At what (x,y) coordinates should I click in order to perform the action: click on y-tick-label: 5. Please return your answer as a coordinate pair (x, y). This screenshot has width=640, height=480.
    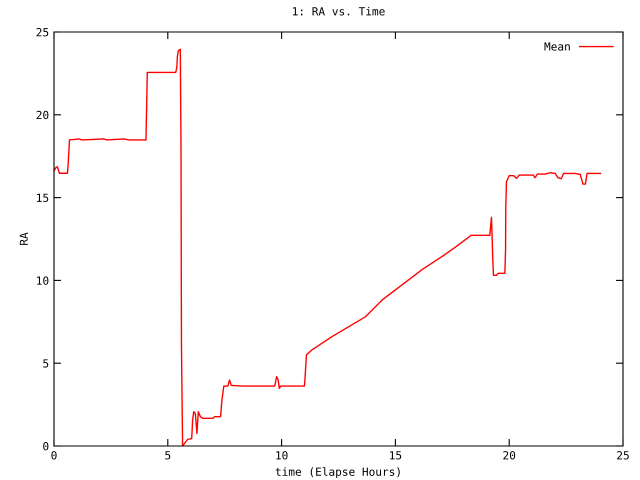
    Looking at the image, I should click on (45, 363).